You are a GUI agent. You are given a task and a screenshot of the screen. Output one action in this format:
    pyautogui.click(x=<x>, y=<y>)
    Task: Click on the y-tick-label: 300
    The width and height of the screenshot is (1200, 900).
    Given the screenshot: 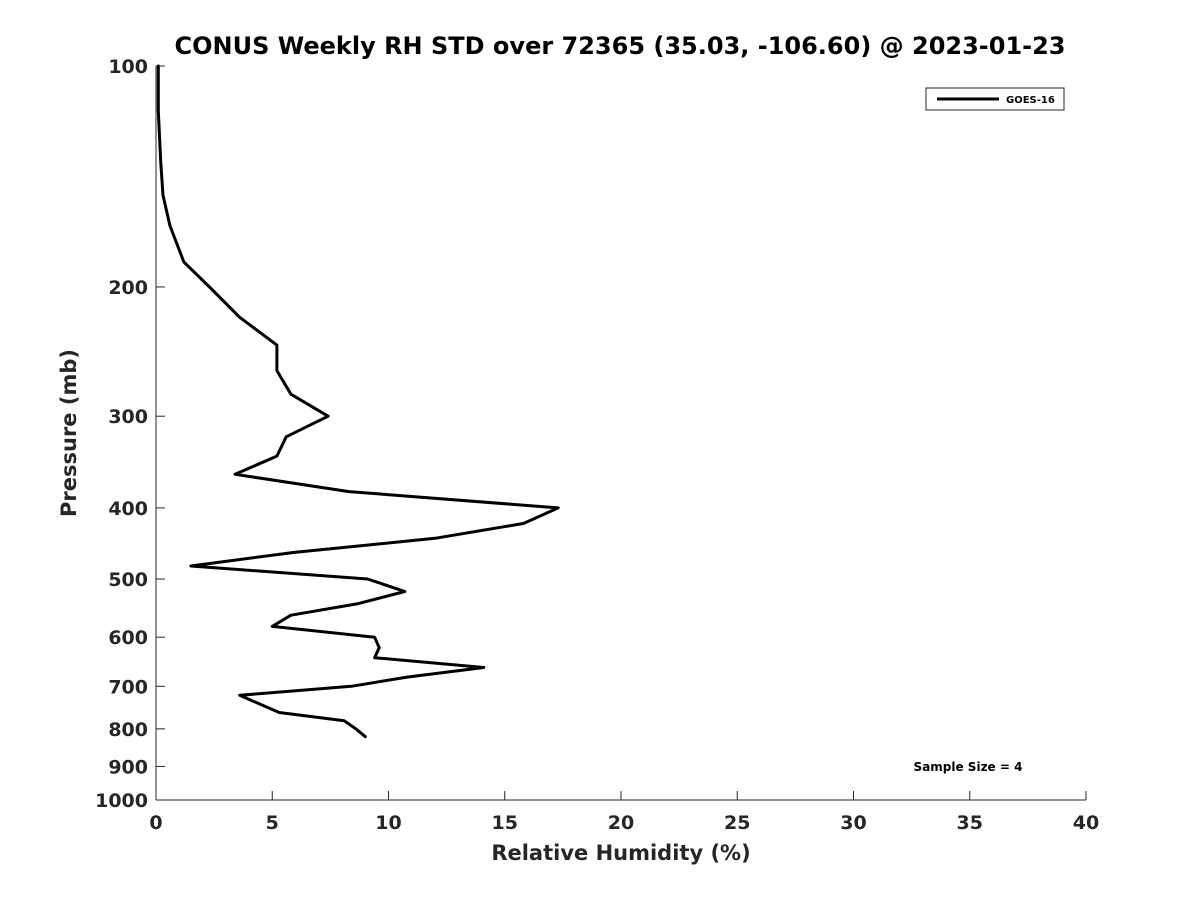 What is the action you would take?
    pyautogui.click(x=128, y=417)
    